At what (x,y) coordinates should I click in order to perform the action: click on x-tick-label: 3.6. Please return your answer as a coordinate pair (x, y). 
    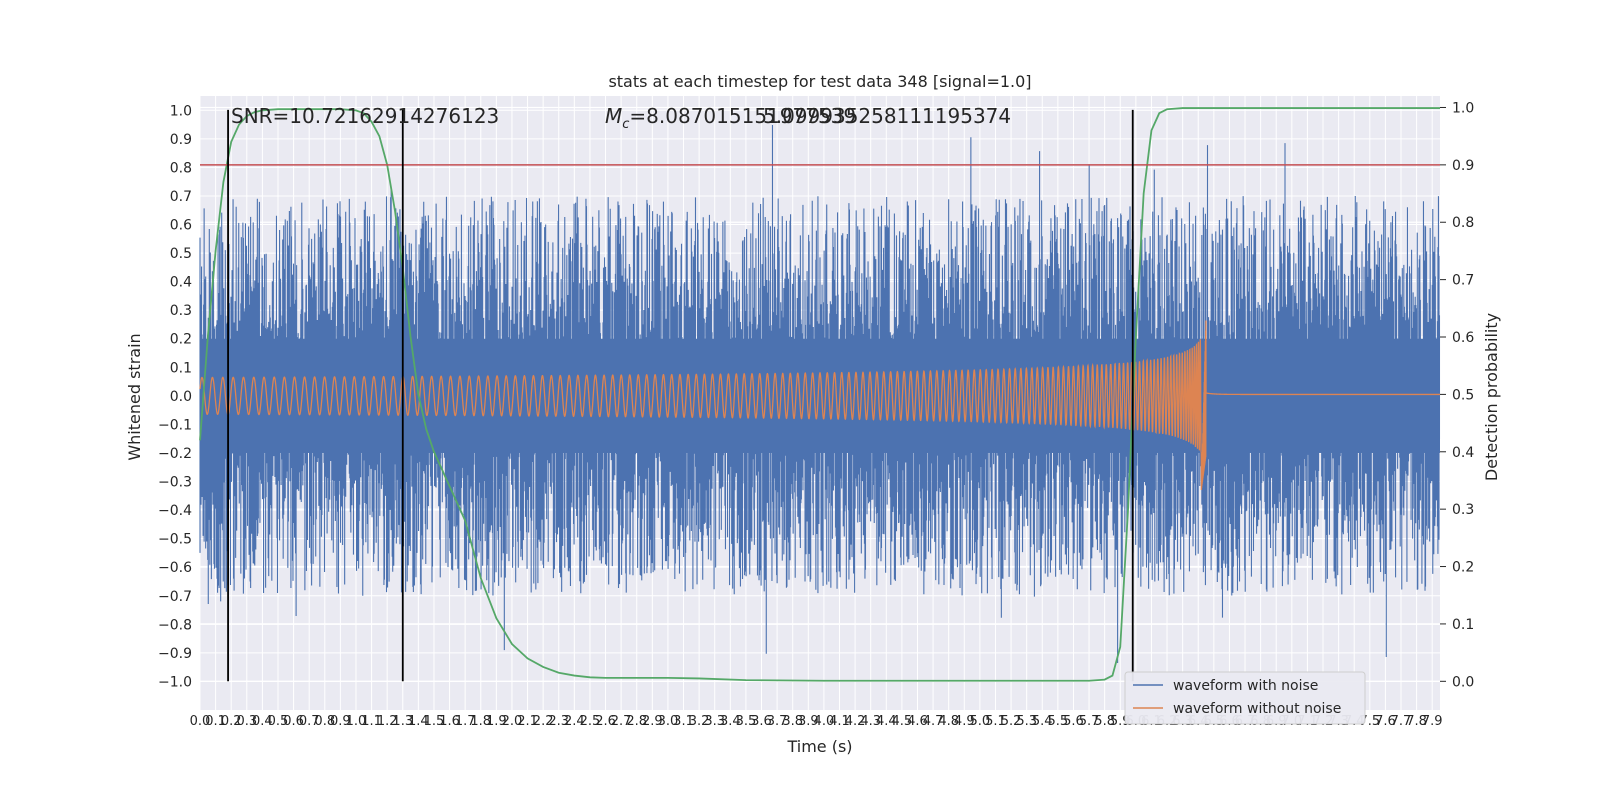
    Looking at the image, I should click on (761, 721).